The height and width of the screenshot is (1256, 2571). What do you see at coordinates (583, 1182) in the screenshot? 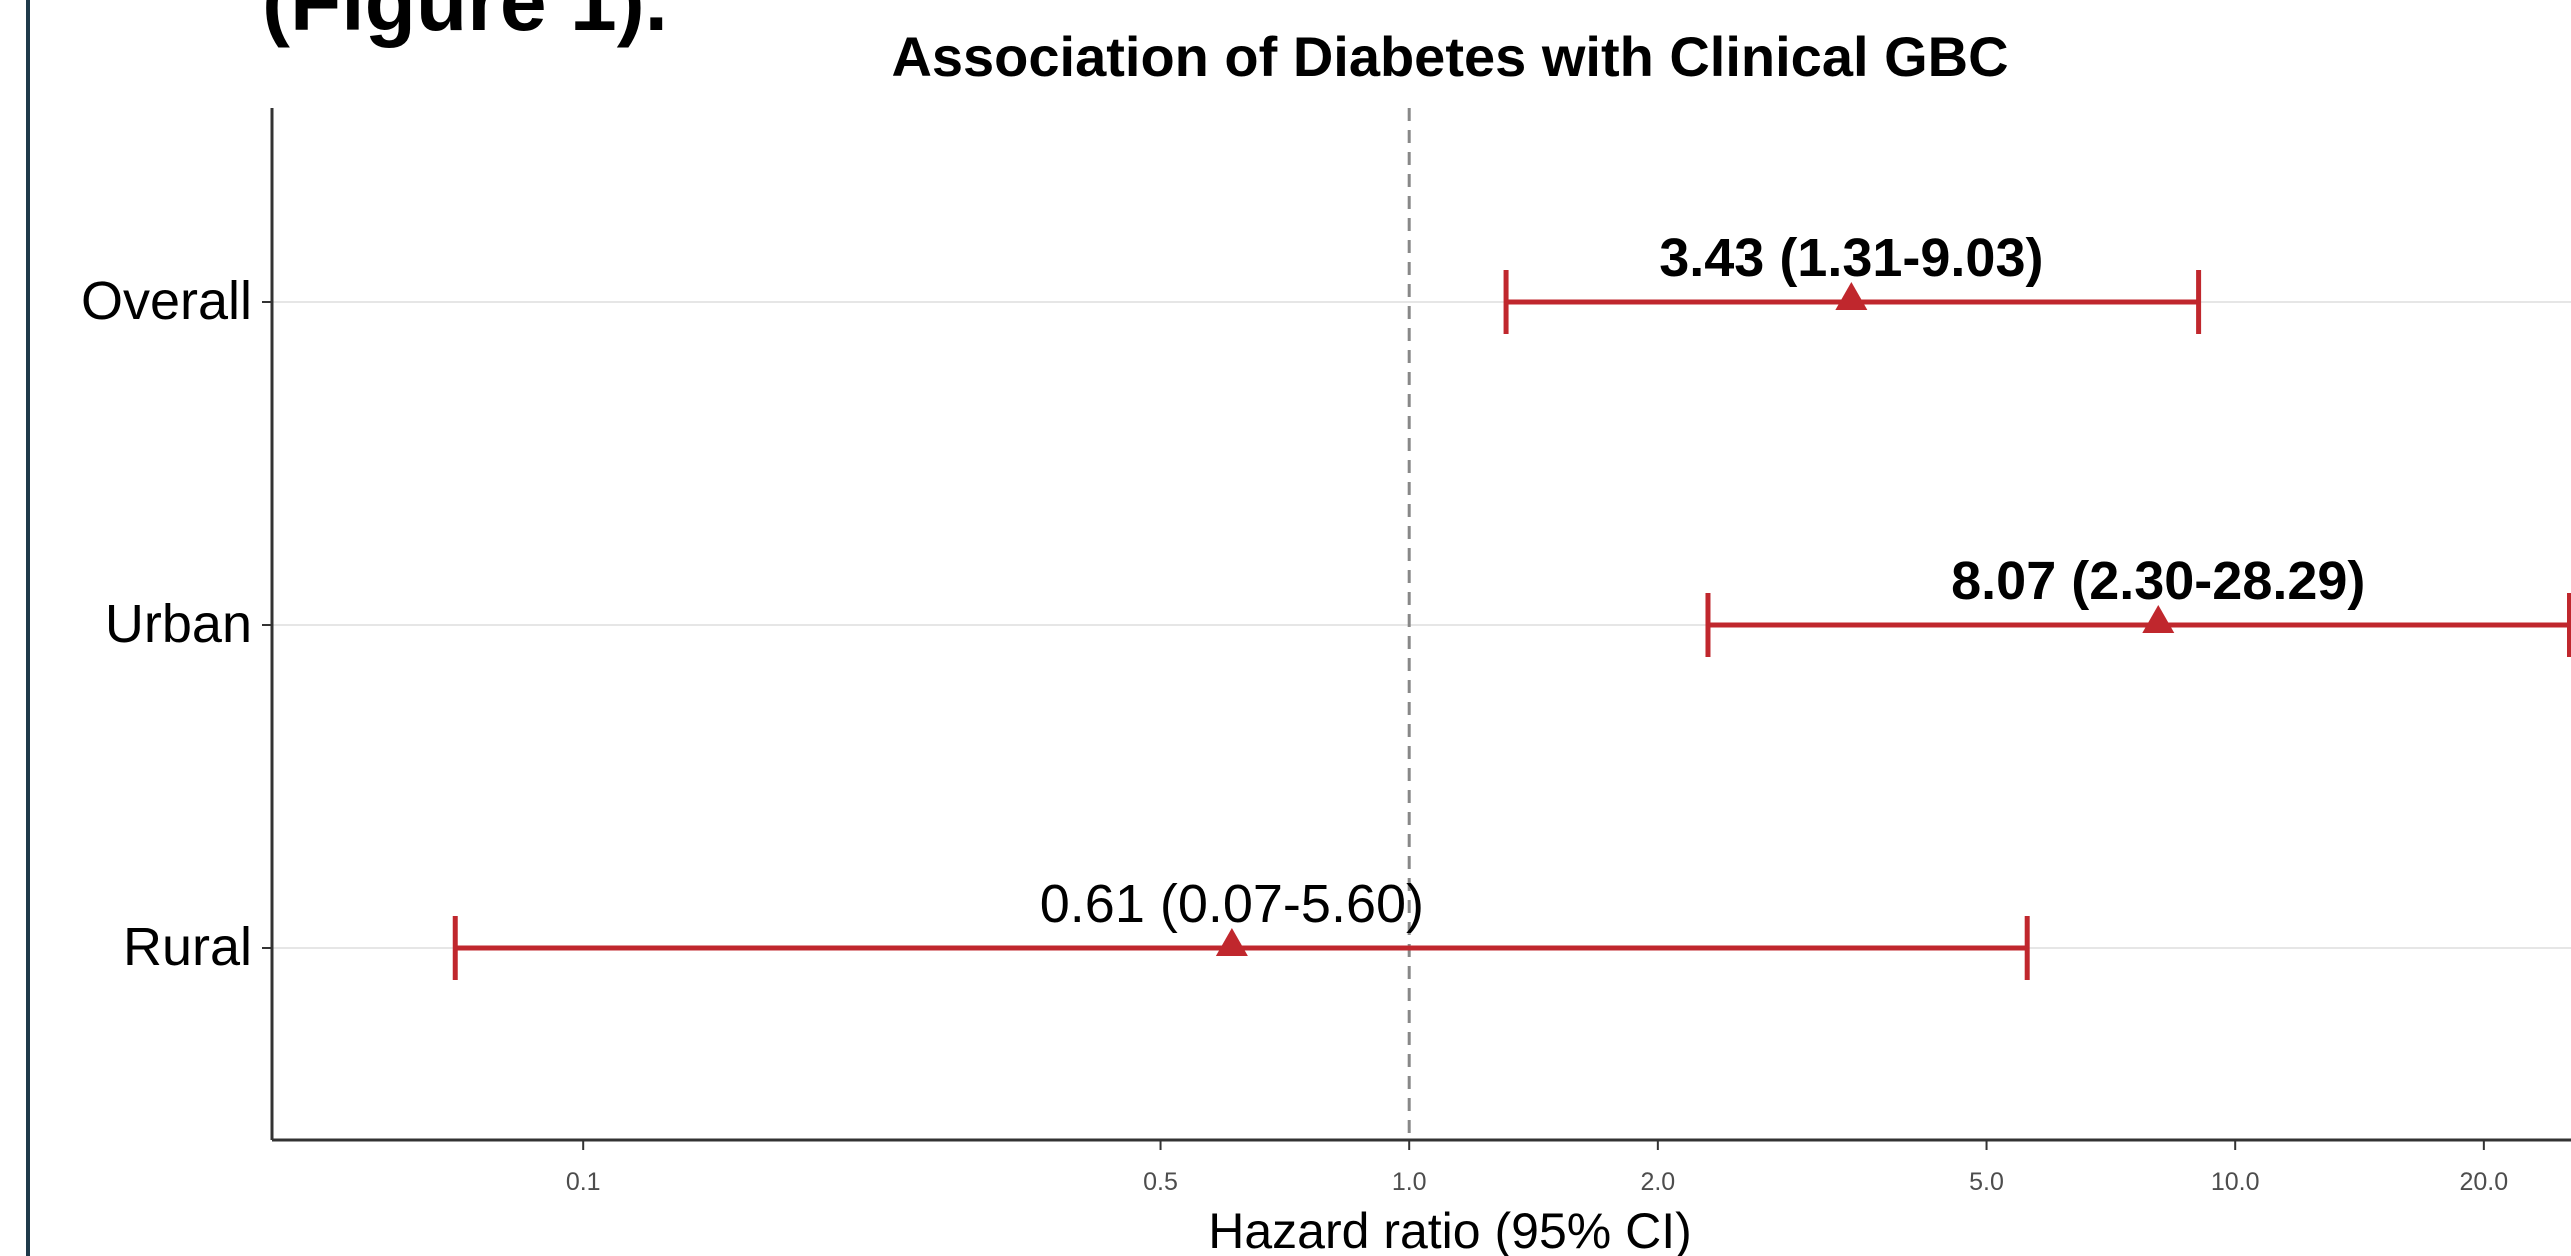
I see `x-tick-label: 0.1` at bounding box center [583, 1182].